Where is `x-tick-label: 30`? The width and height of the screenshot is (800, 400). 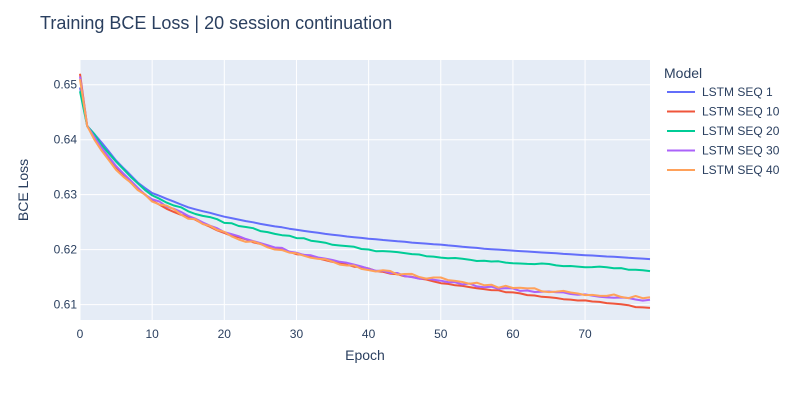 x-tick-label: 30 is located at coordinates (297, 334).